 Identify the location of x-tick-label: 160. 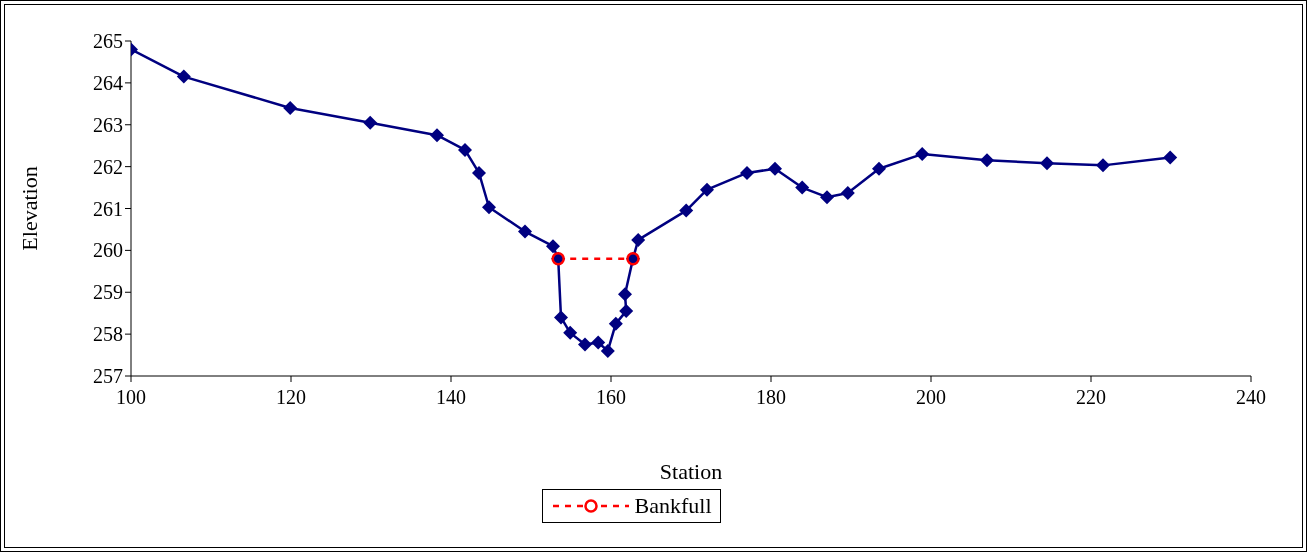
(611, 397).